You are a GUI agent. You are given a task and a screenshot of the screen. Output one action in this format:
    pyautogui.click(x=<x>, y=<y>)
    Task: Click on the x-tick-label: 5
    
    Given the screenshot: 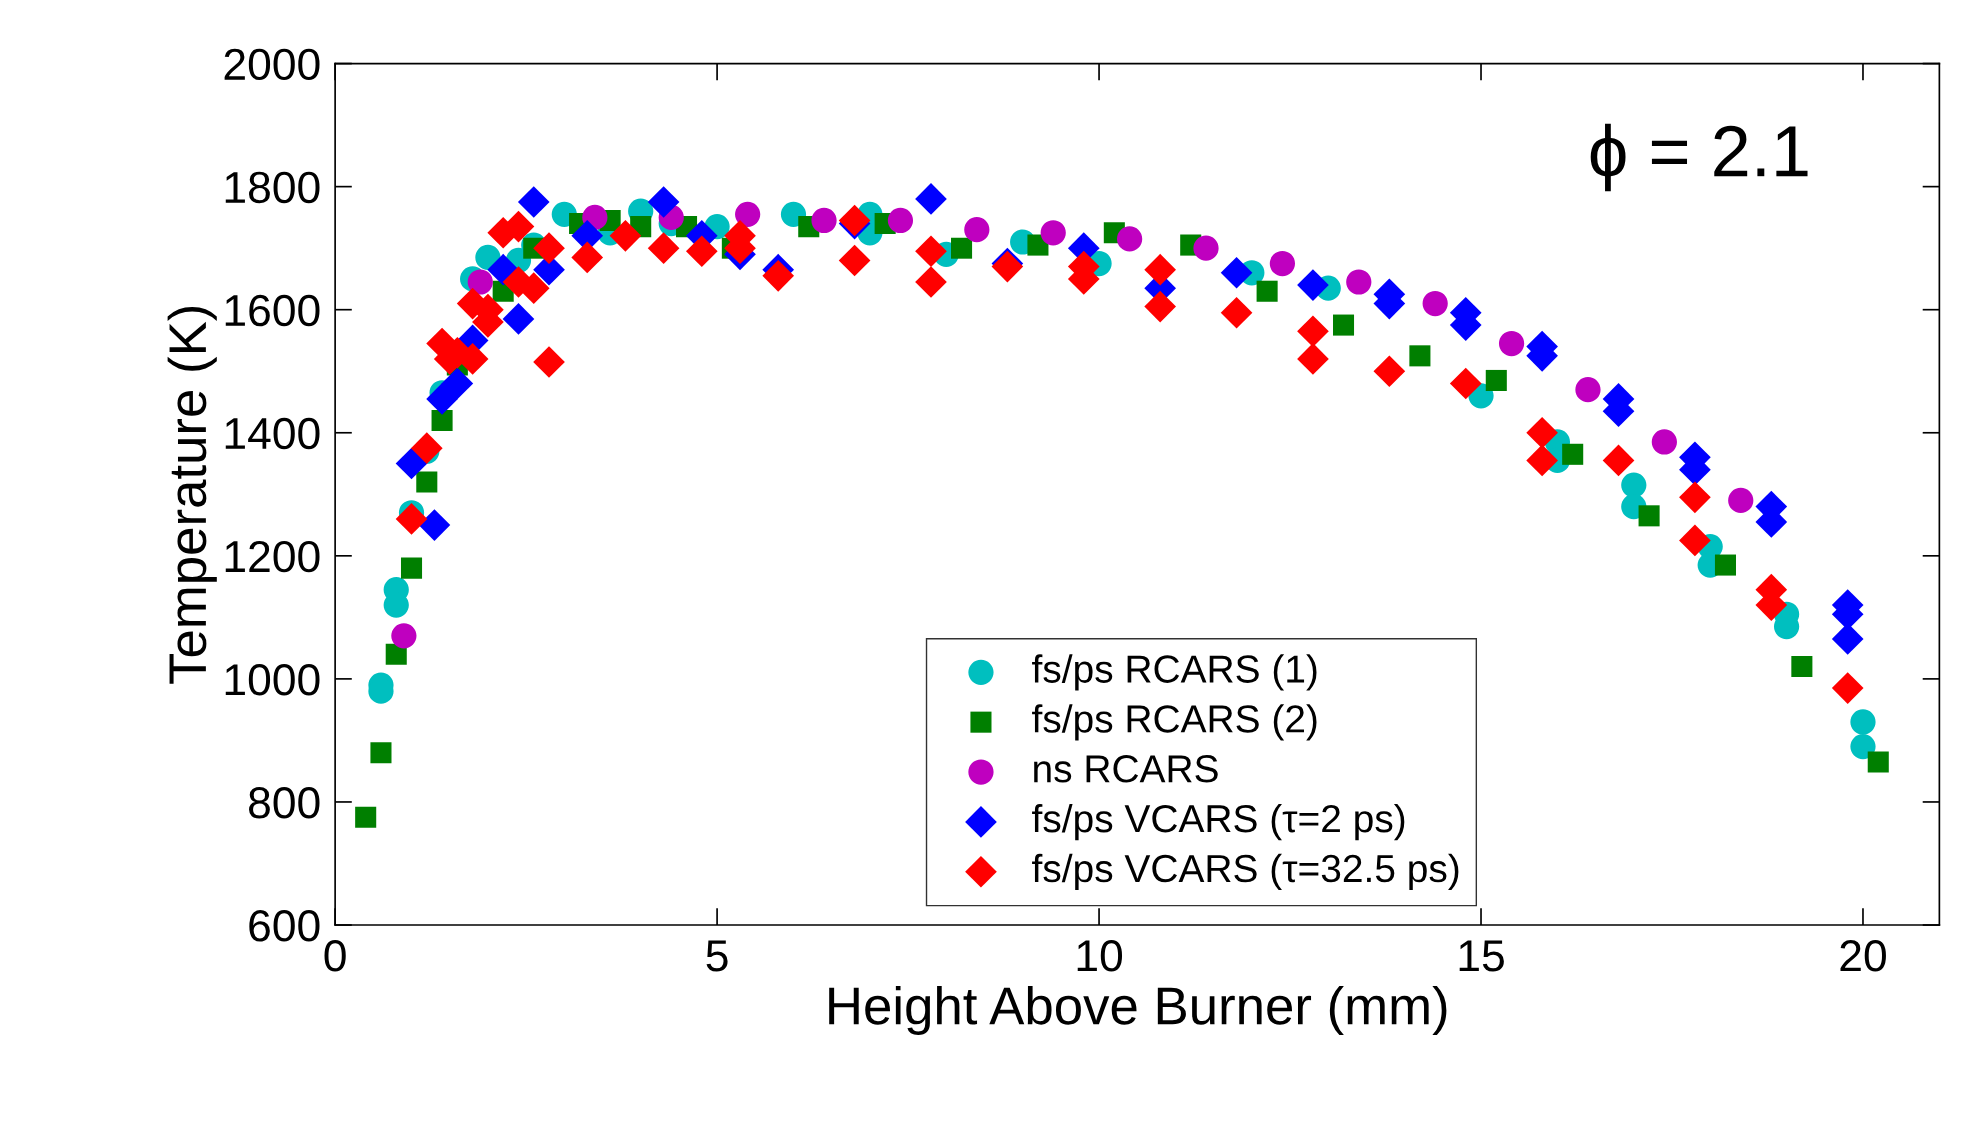 What is the action you would take?
    pyautogui.click(x=717, y=956)
    